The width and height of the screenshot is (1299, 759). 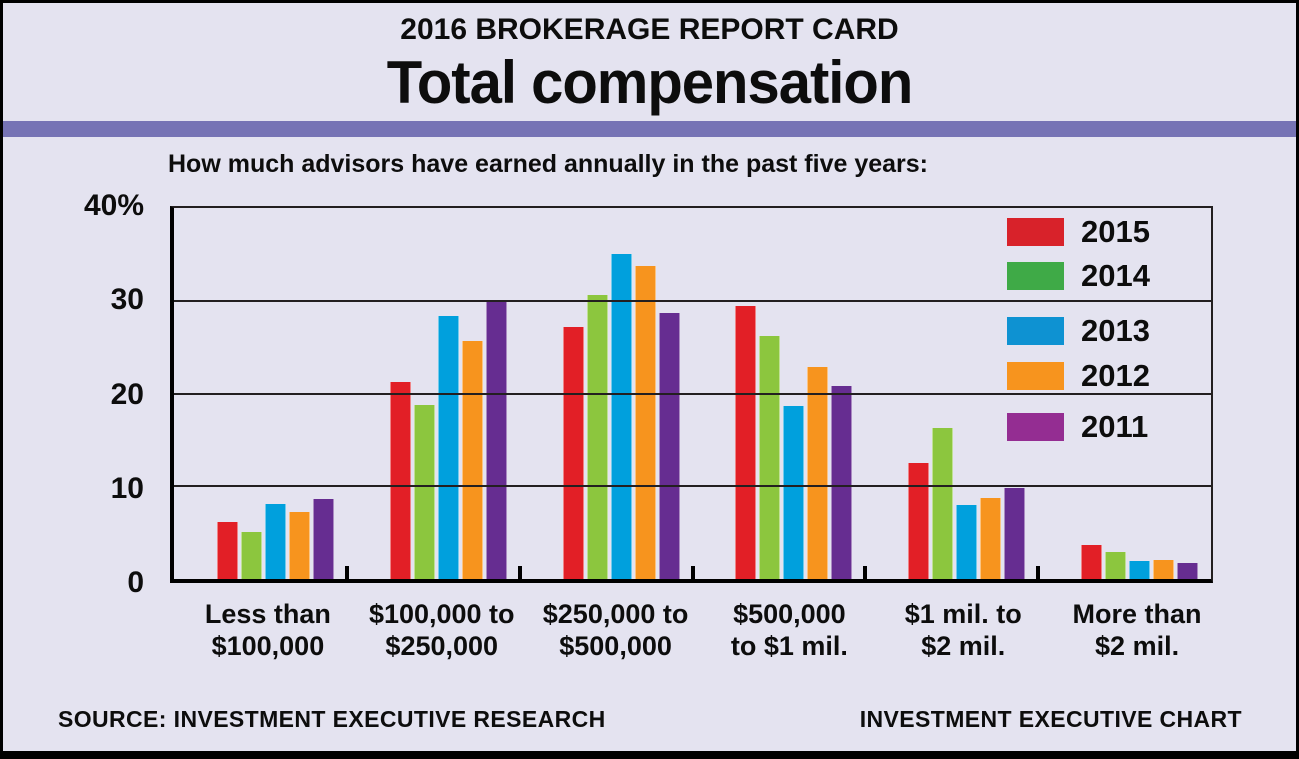 What do you see at coordinates (127, 488) in the screenshot?
I see `y-axis-tick-label-10: 10` at bounding box center [127, 488].